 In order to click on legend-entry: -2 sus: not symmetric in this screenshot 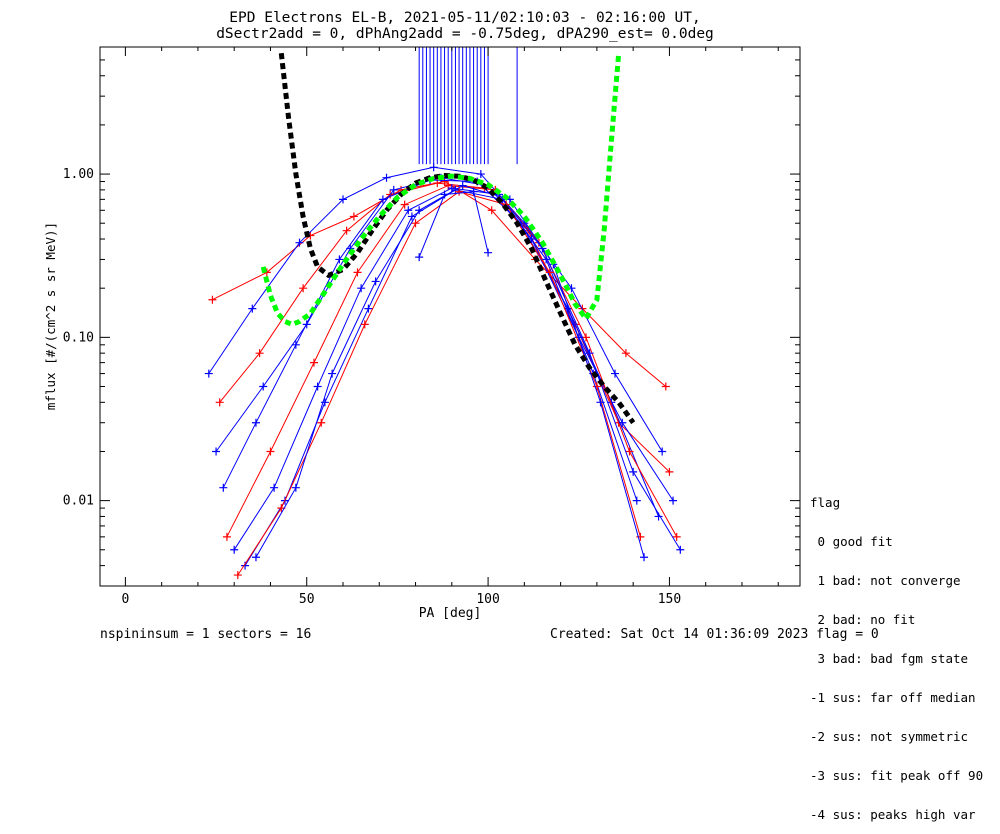, I will do `click(889, 736)`.